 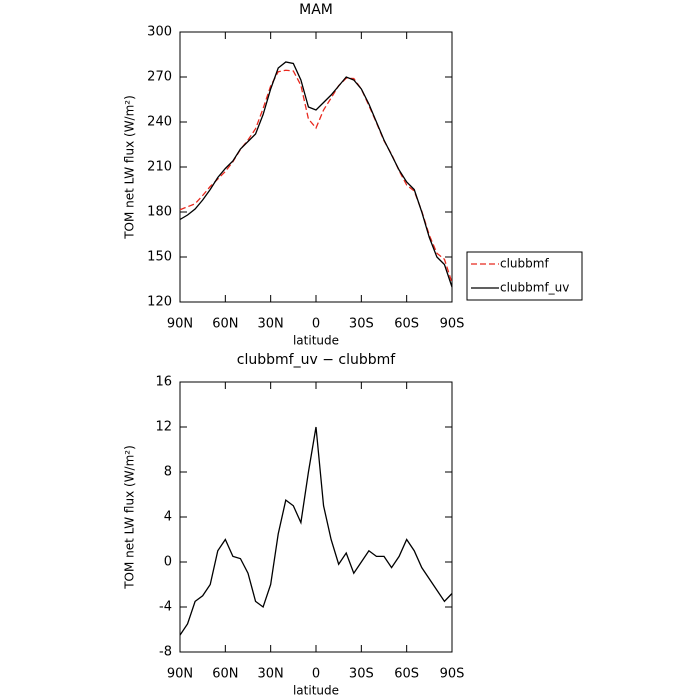 I want to click on legend-box, so click(x=524, y=276).